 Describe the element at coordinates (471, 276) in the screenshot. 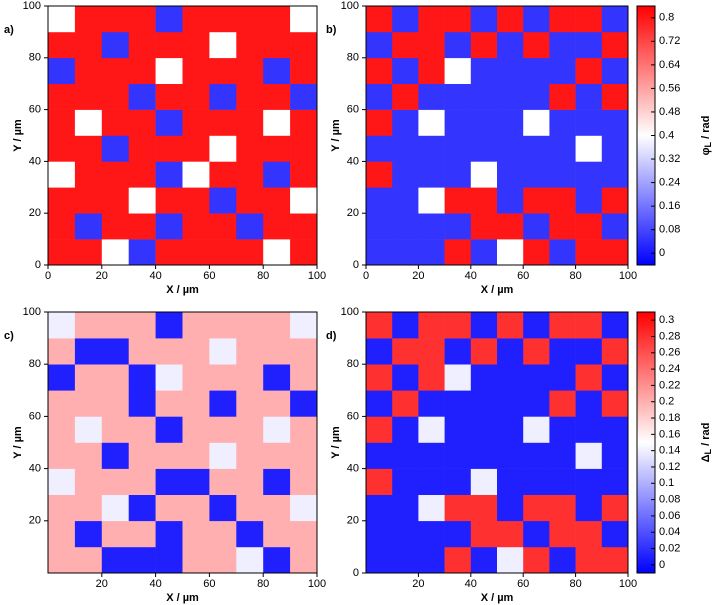

I see `x-tick-label: 40` at that location.